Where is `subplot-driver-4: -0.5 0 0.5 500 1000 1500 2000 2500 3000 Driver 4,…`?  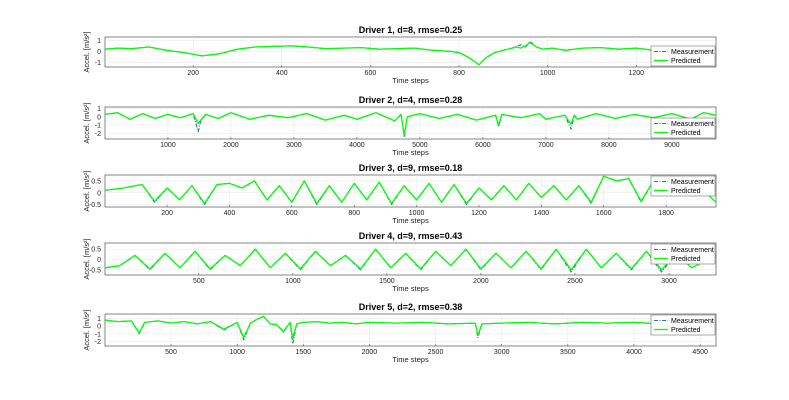 subplot-driver-4: -0.5 0 0.5 500 1000 1500 2000 2500 3000 Driver 4,… is located at coordinates (399, 262).